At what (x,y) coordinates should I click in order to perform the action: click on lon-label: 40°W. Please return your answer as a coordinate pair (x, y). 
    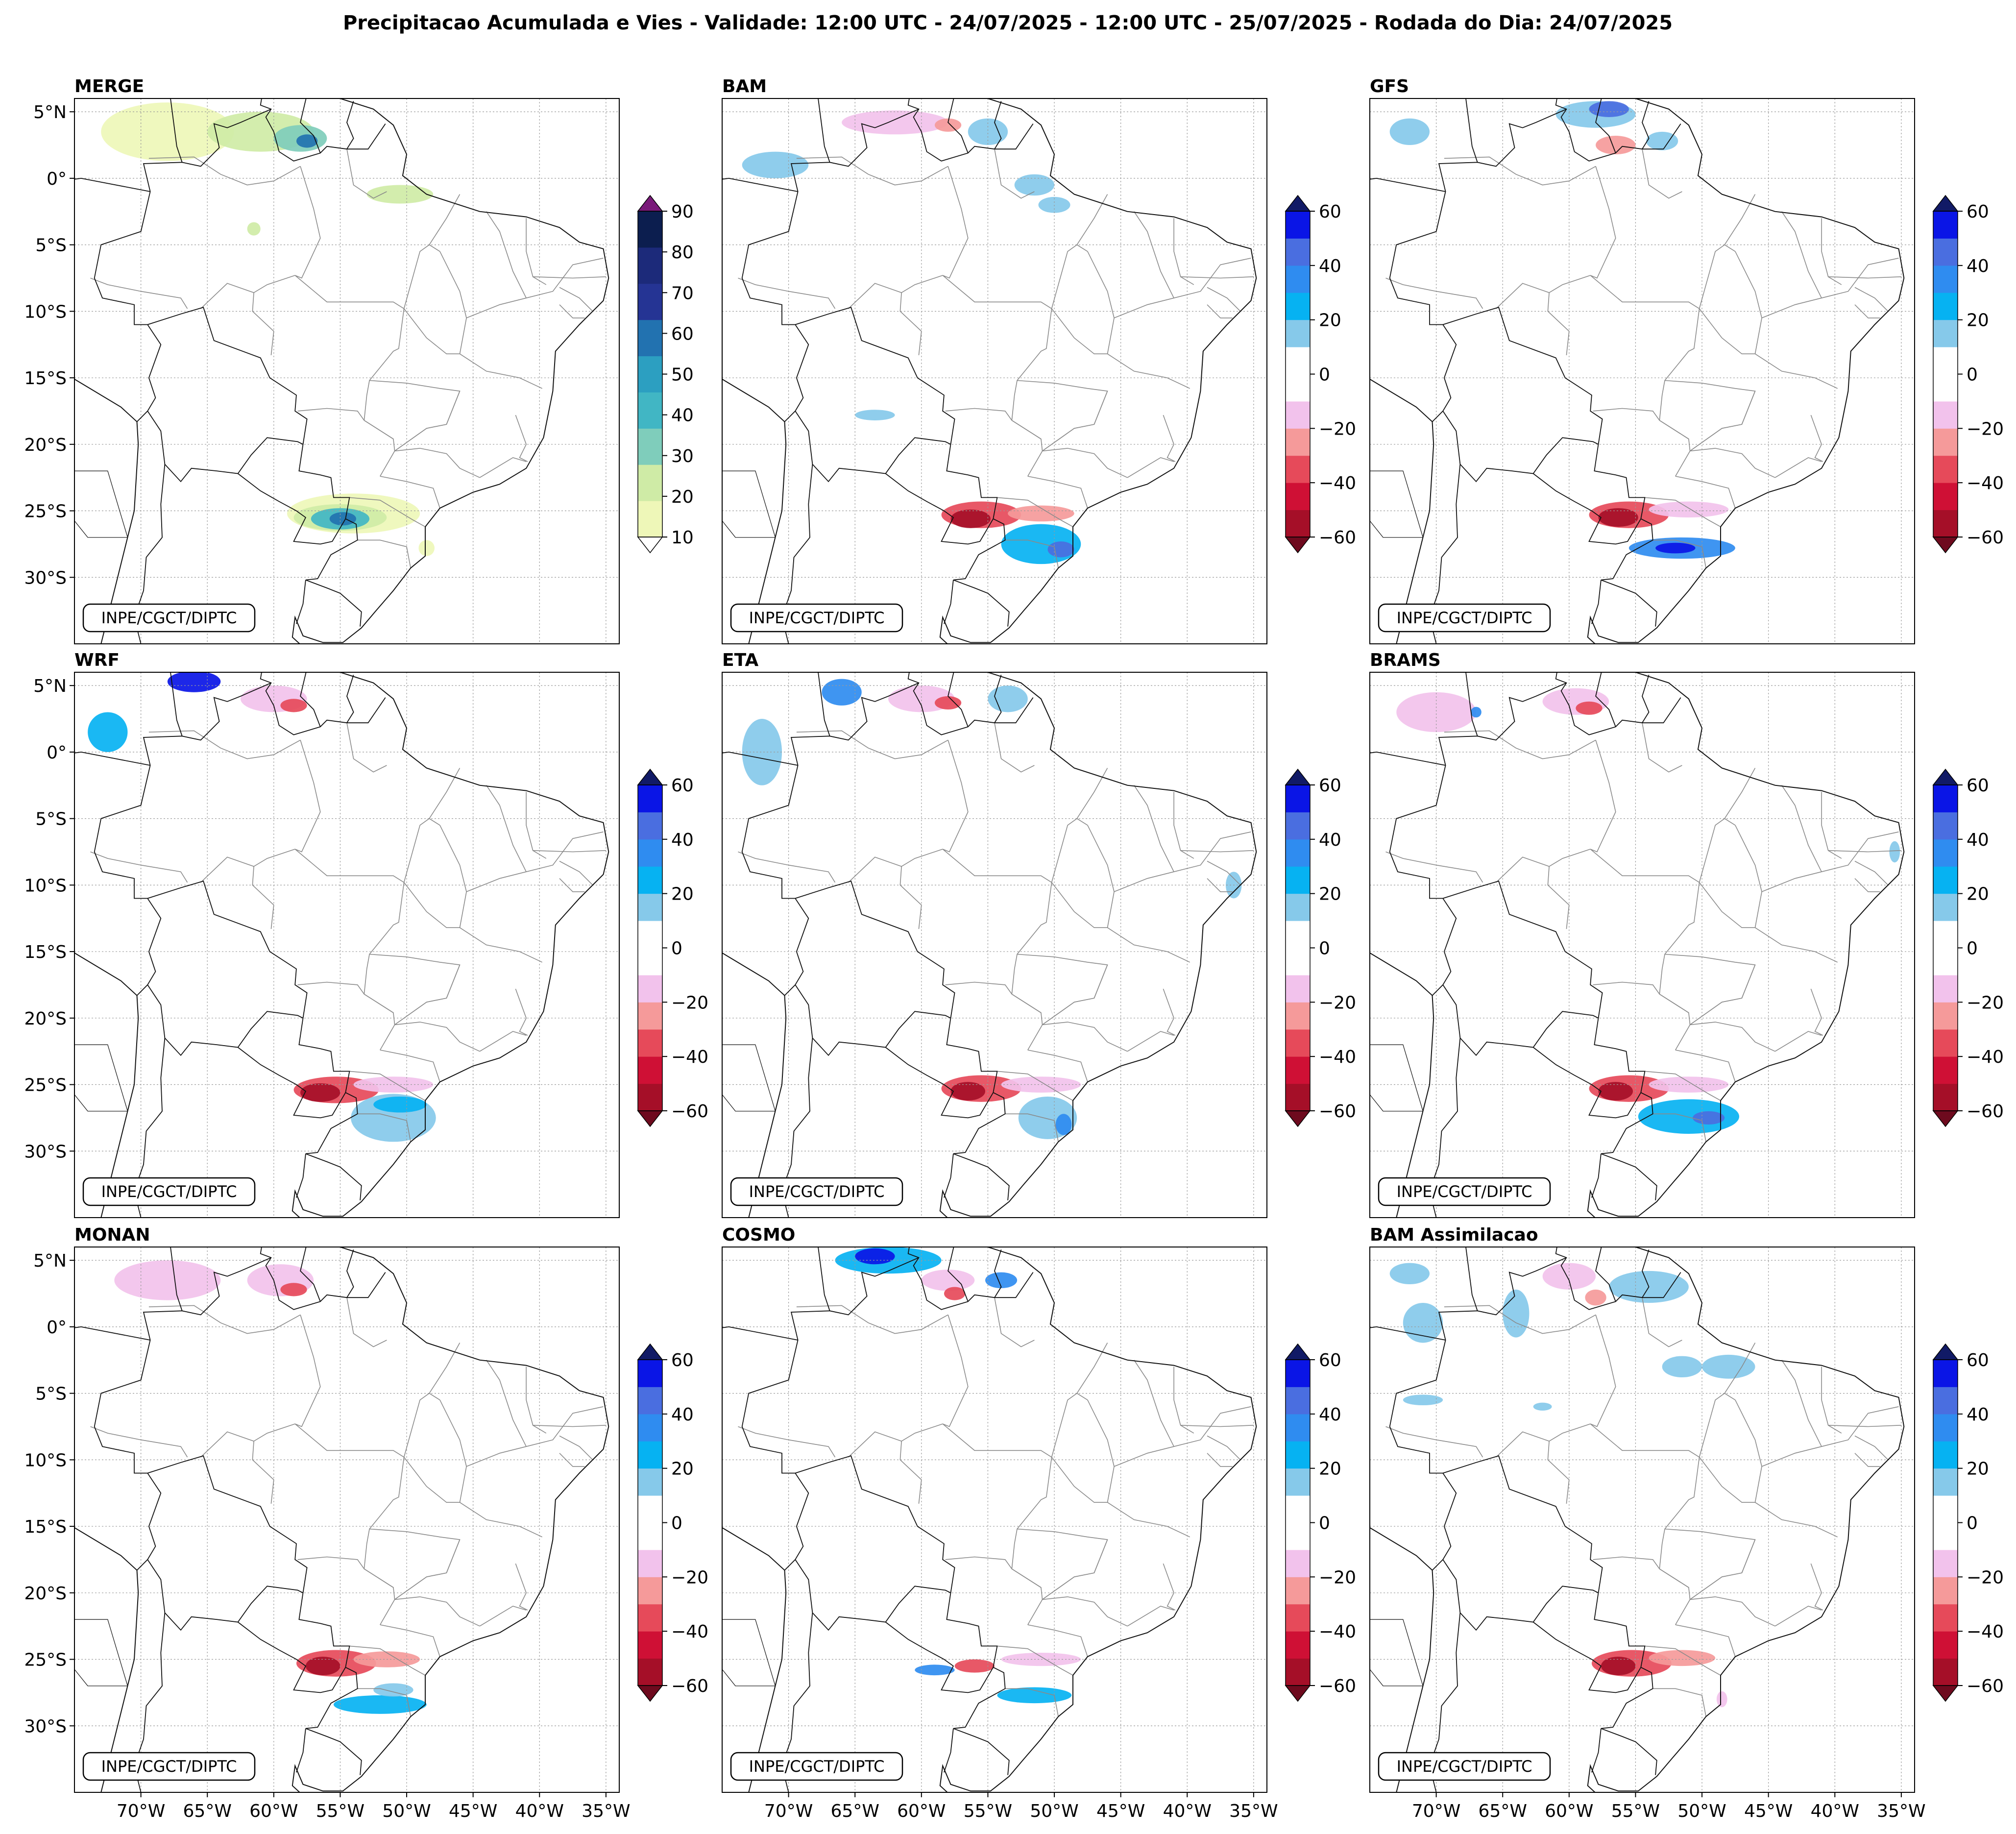
    Looking at the image, I should click on (539, 1811).